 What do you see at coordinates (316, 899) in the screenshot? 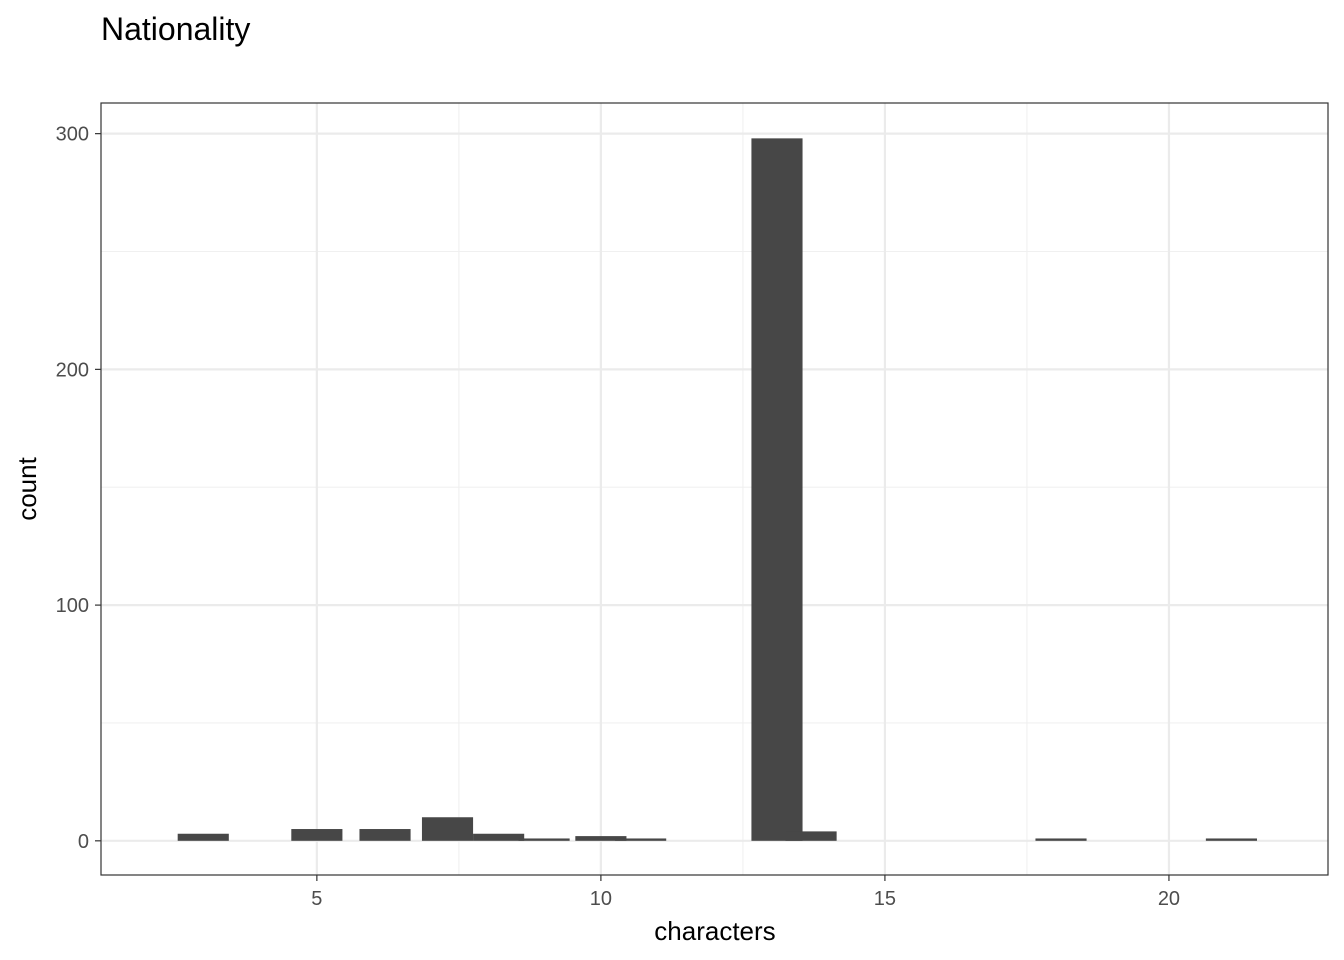
I see `x-tick-label: 5` at bounding box center [316, 899].